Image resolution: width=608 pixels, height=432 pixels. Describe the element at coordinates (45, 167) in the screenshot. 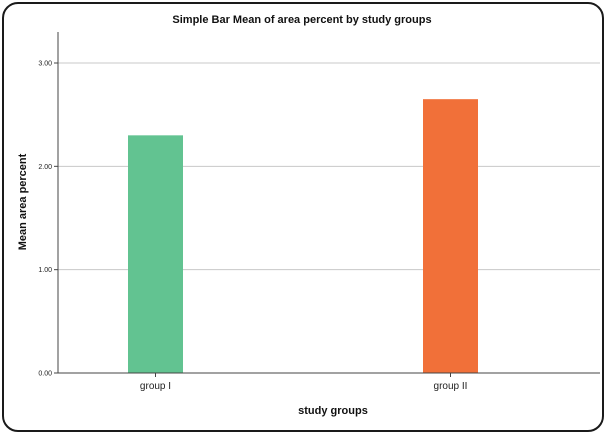

I see `y-tick-label: 2.00` at that location.